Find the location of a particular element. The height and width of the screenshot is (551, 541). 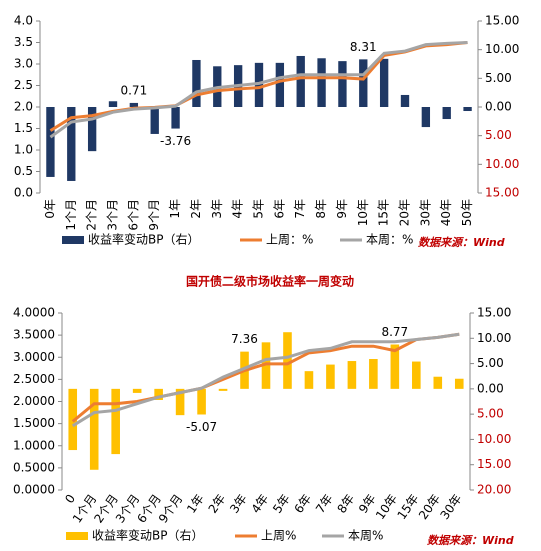

data-label: -5.07 is located at coordinates (201, 427).